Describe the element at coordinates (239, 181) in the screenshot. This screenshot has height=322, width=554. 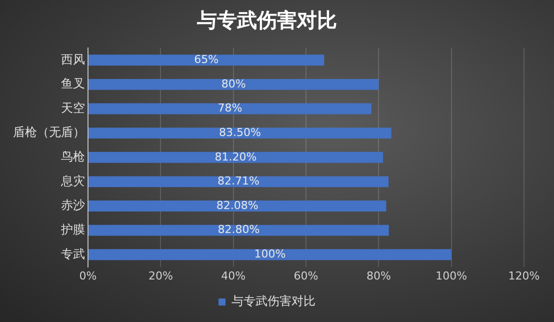
I see `data-label: 82.71%` at that location.